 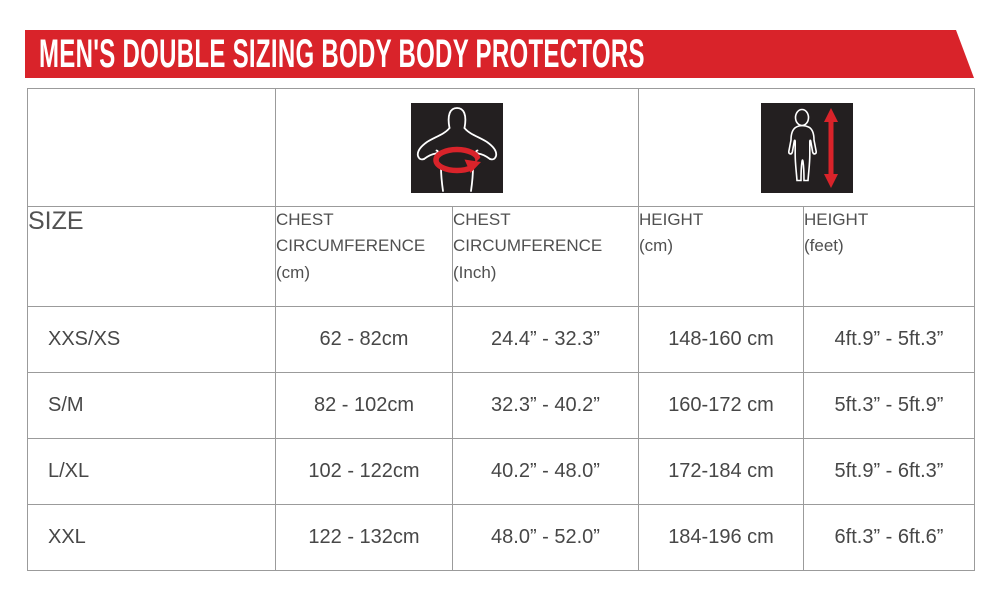 What do you see at coordinates (151, 256) in the screenshot?
I see `column-header-size: SIZE` at bounding box center [151, 256].